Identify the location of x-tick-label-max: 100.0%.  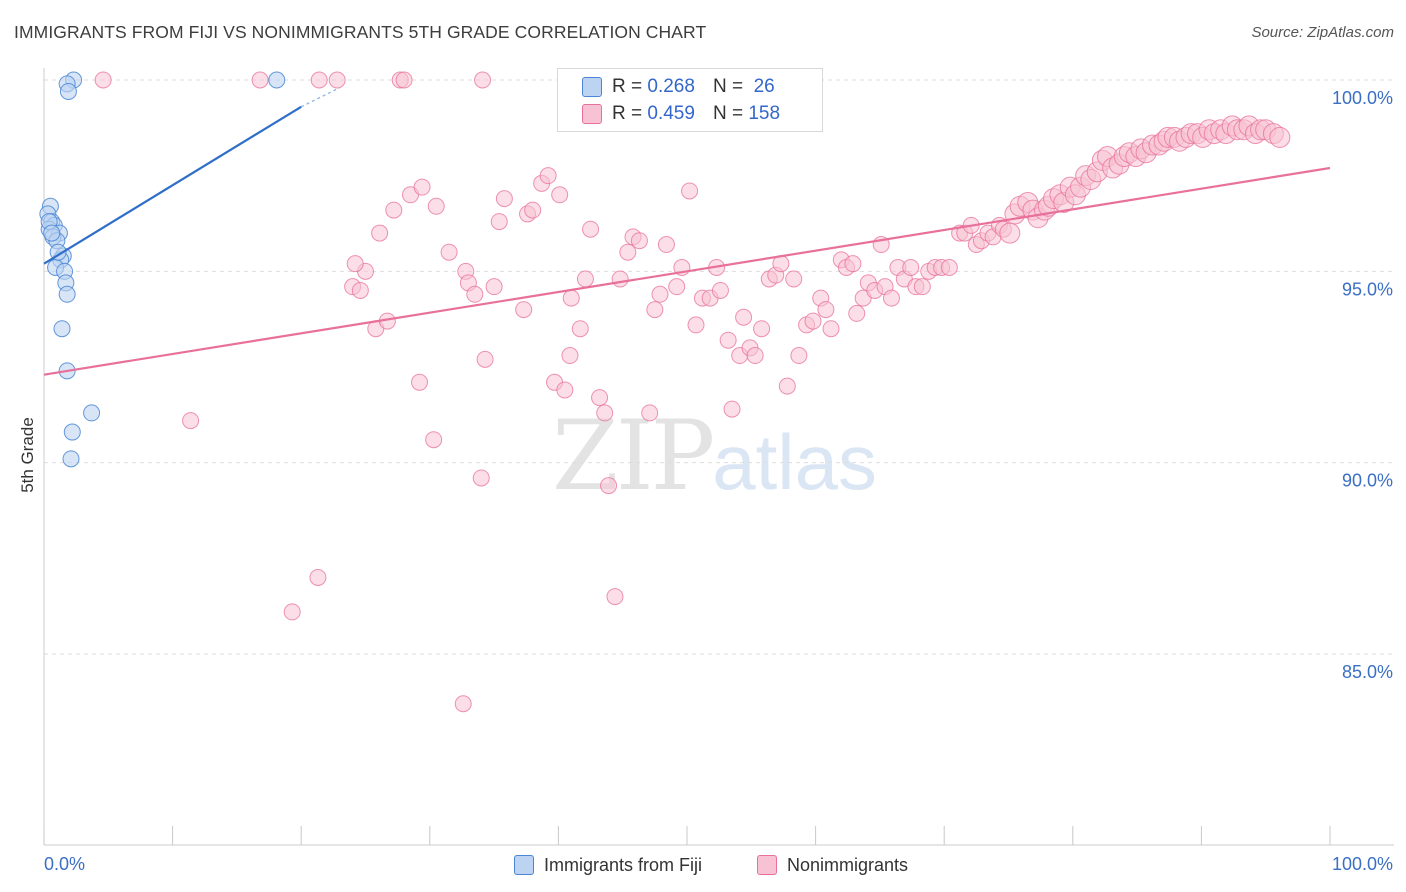
(1362, 864).